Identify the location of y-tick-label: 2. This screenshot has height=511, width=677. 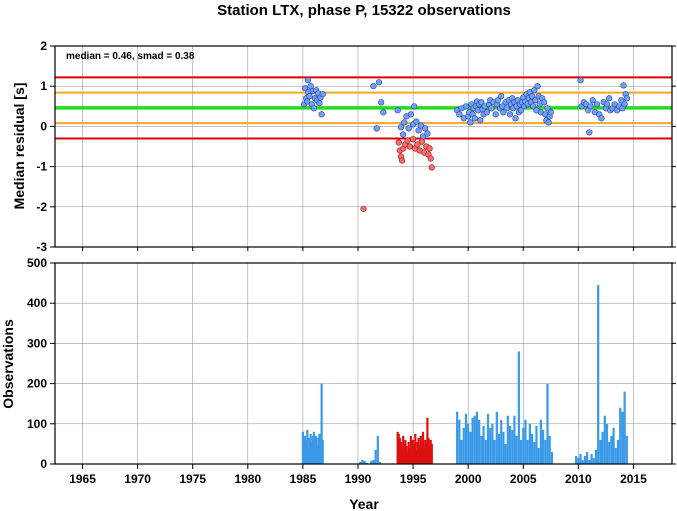
(43, 46).